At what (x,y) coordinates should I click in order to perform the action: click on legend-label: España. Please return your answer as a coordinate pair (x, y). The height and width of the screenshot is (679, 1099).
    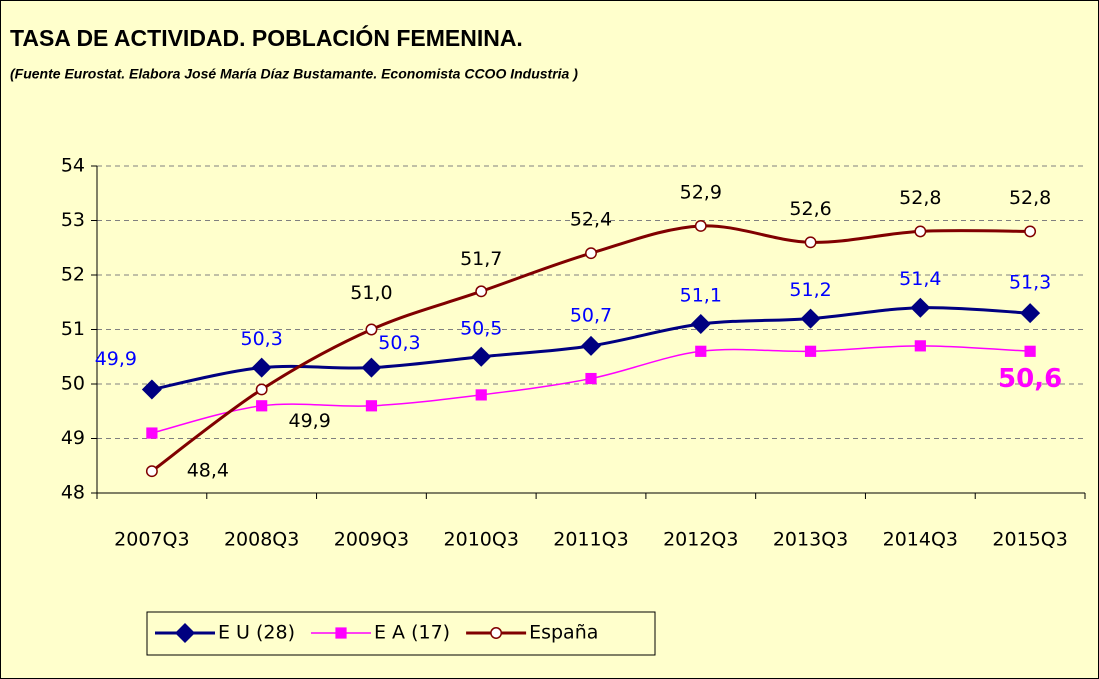
    Looking at the image, I should click on (563, 633).